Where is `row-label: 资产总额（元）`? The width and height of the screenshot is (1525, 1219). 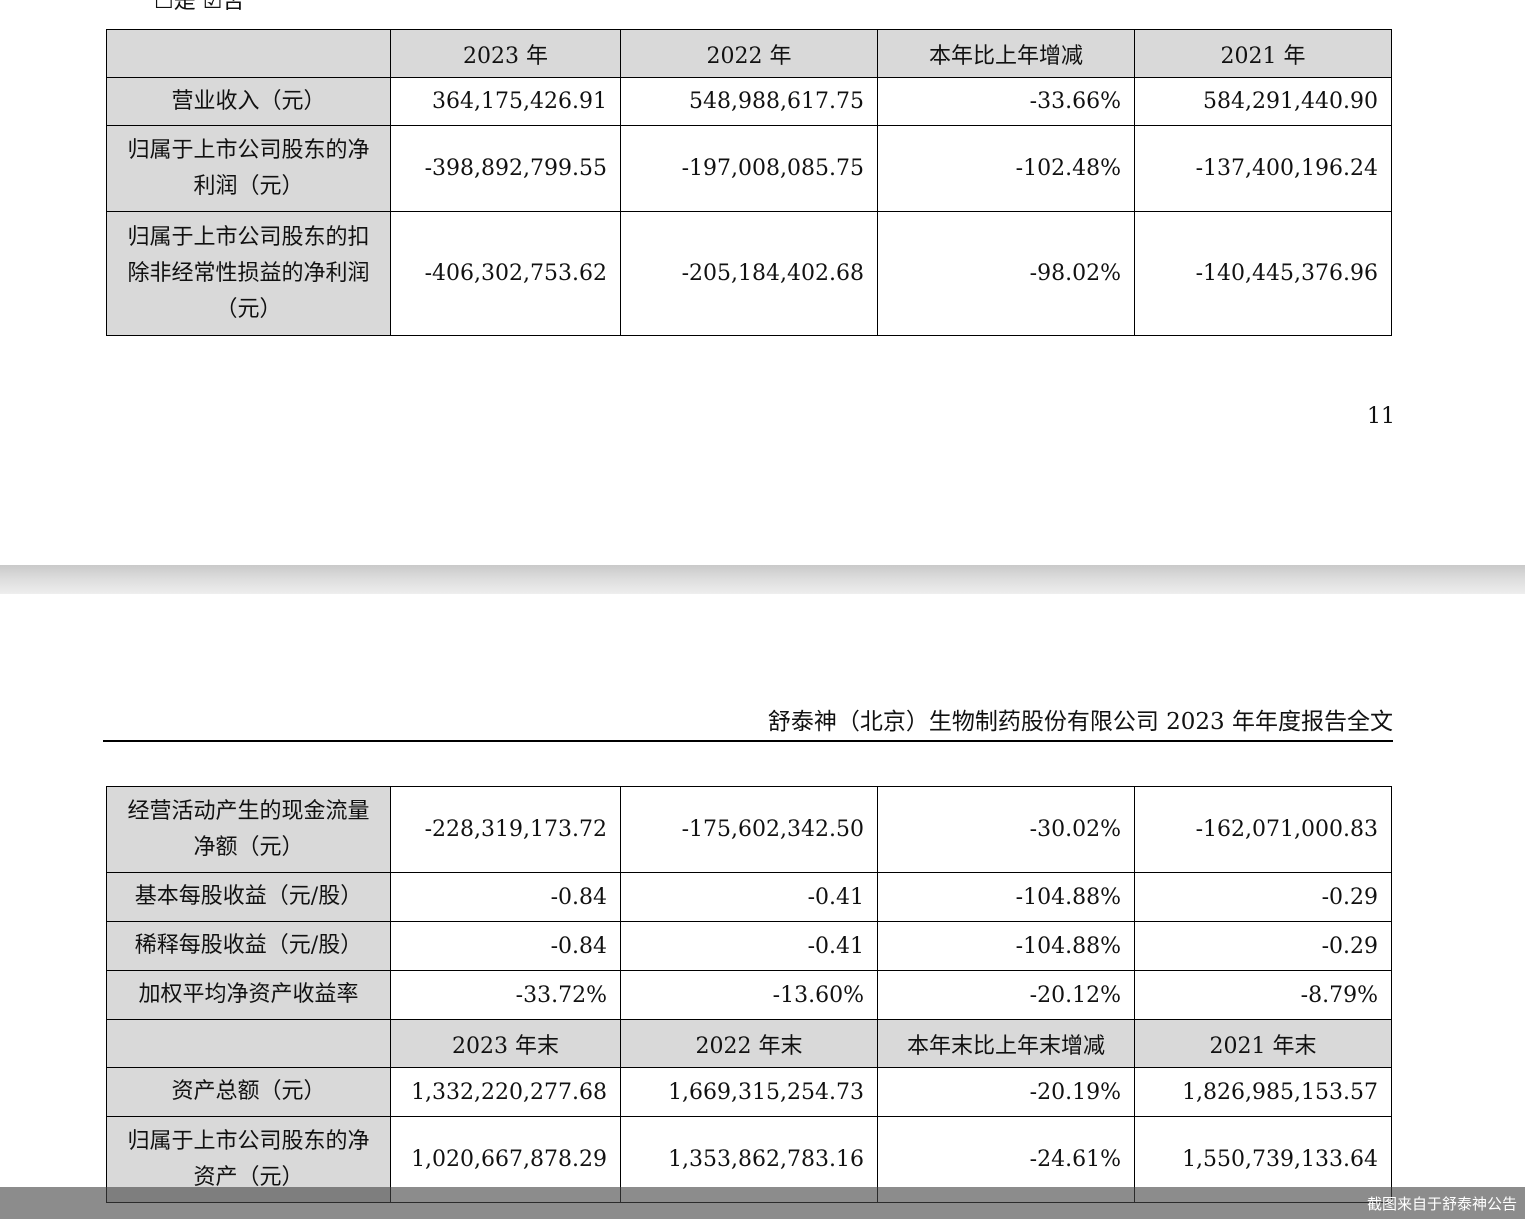 row-label: 资产总额（元） is located at coordinates (248, 1092).